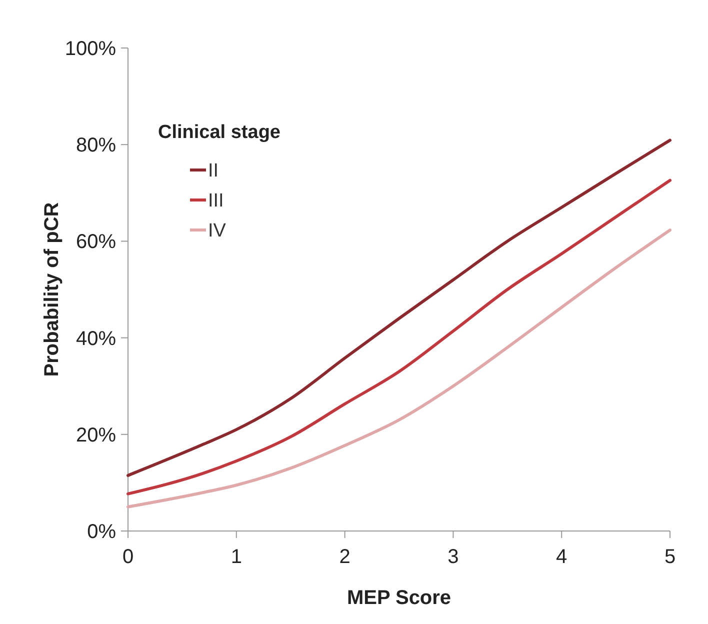 This screenshot has width=708, height=624. What do you see at coordinates (217, 231) in the screenshot?
I see `legend-label: IV` at bounding box center [217, 231].